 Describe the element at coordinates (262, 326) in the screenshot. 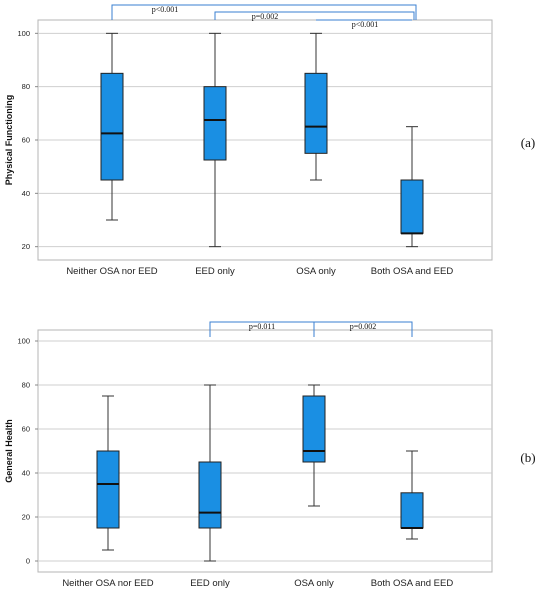

I see `p-value-label: p=0.011` at that location.